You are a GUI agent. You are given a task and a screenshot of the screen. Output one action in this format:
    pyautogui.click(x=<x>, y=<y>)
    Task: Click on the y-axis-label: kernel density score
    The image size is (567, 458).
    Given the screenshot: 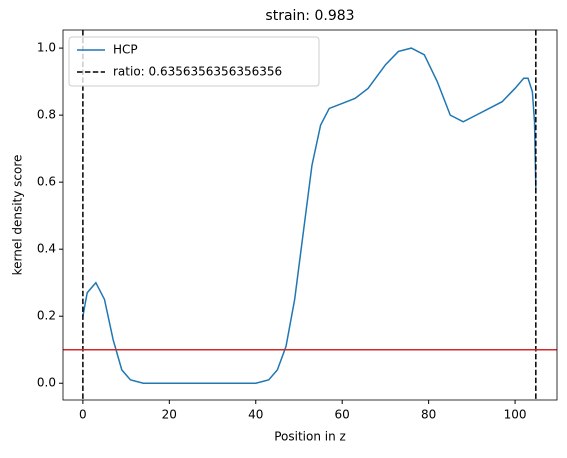 What is the action you would take?
    pyautogui.click(x=18, y=215)
    